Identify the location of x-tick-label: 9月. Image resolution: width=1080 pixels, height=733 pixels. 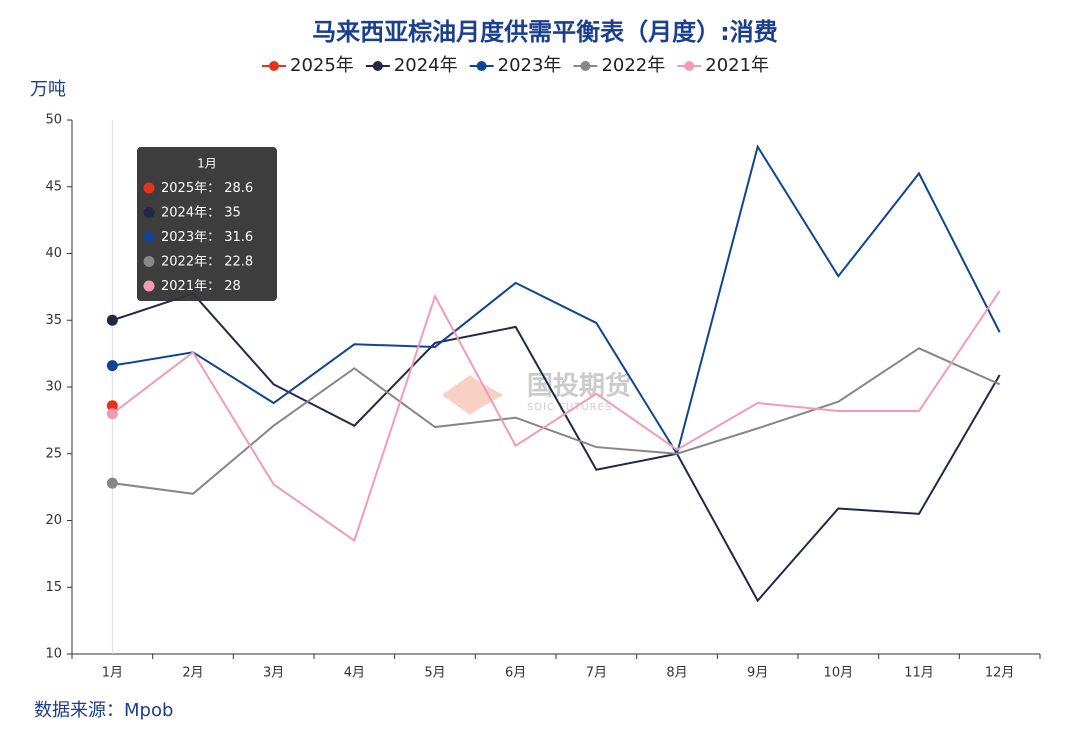
(757, 673).